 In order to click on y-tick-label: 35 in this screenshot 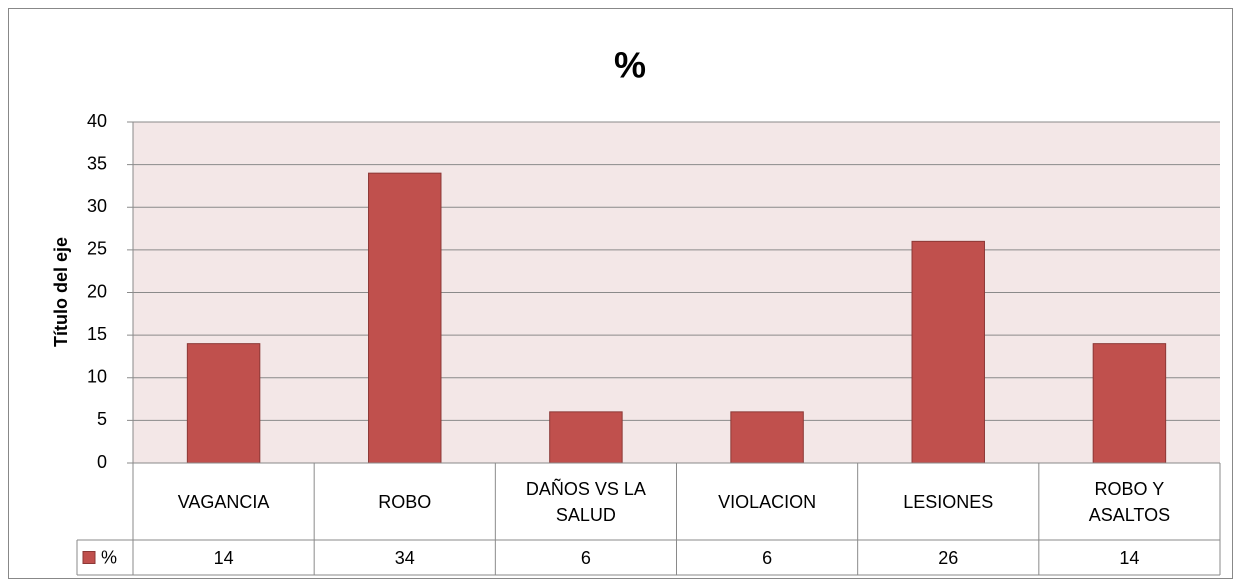, I will do `click(97, 163)`.